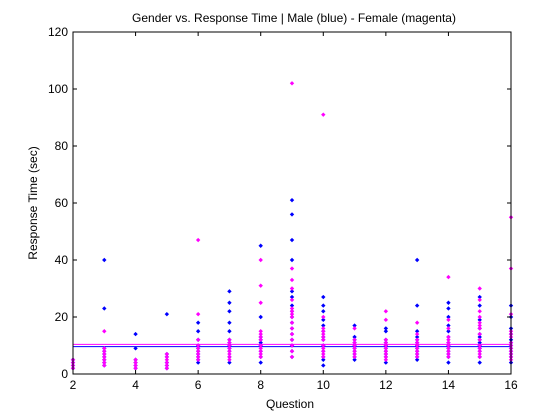 Image resolution: width=560 pixels, height=420 pixels. Describe the element at coordinates (386, 385) in the screenshot. I see `x-tick-label: 12` at that location.